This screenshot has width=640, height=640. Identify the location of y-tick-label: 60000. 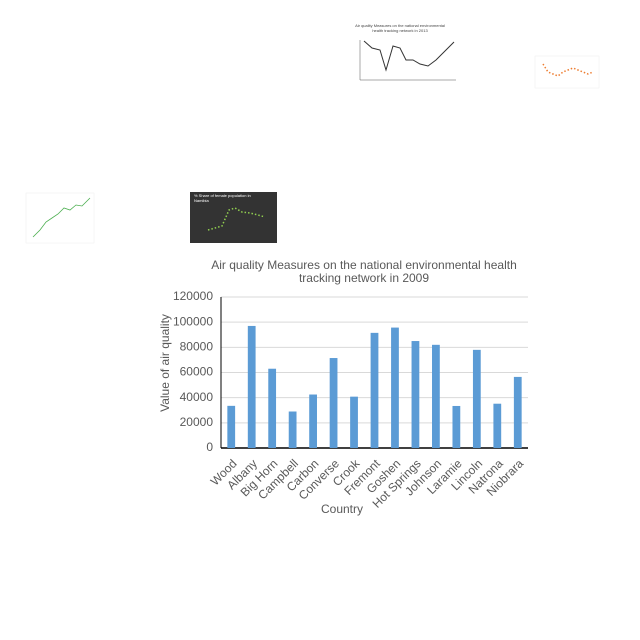
(197, 372).